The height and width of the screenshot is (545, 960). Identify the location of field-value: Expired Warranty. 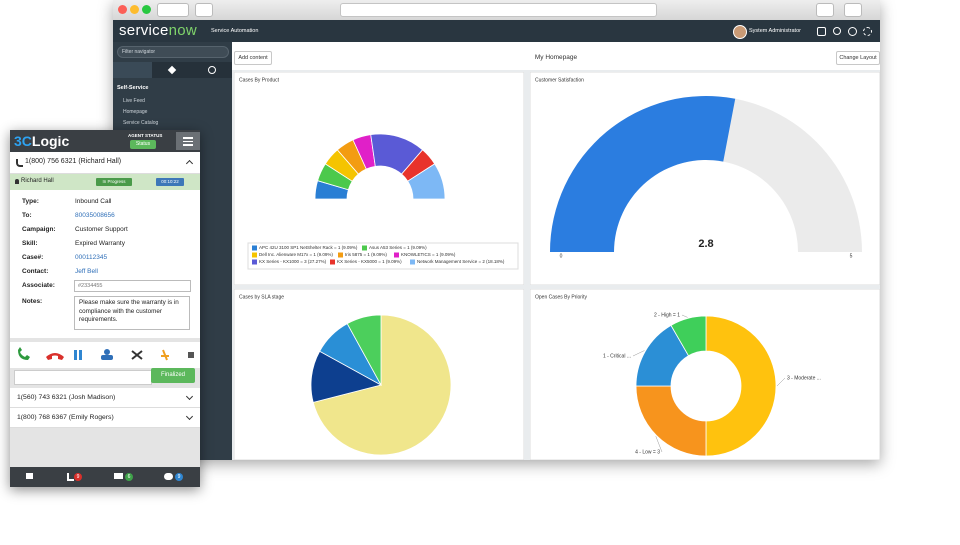
(100, 243).